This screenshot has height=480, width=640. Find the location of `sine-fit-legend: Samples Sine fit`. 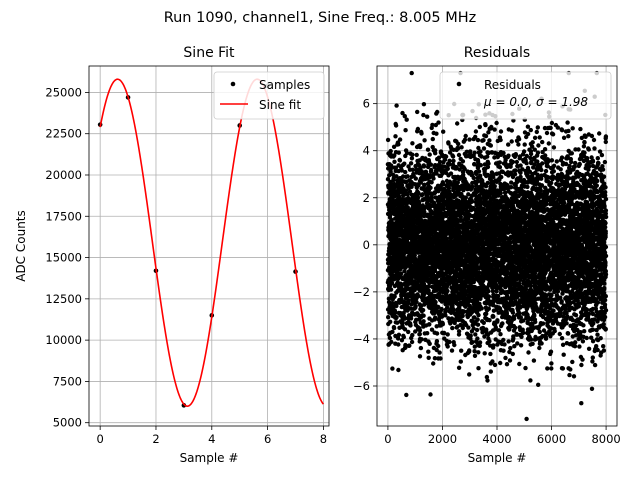

sine-fit-legend: Samples Sine fit is located at coordinates (269, 95).